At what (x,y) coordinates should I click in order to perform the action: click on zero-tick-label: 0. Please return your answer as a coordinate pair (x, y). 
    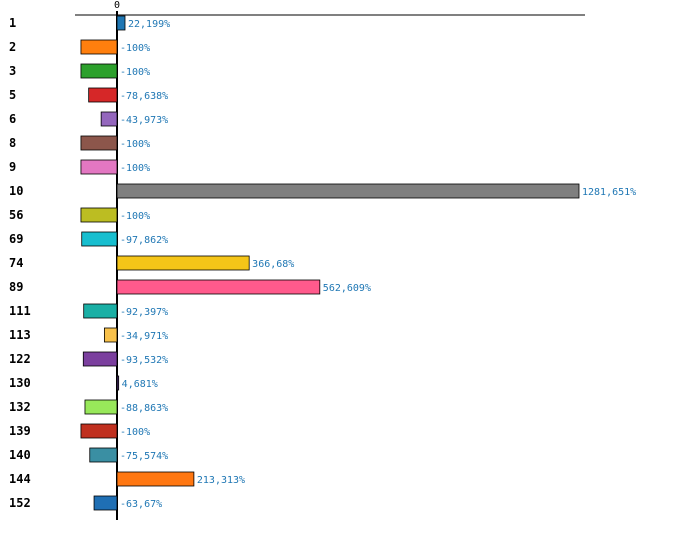
    Looking at the image, I should click on (117, 5).